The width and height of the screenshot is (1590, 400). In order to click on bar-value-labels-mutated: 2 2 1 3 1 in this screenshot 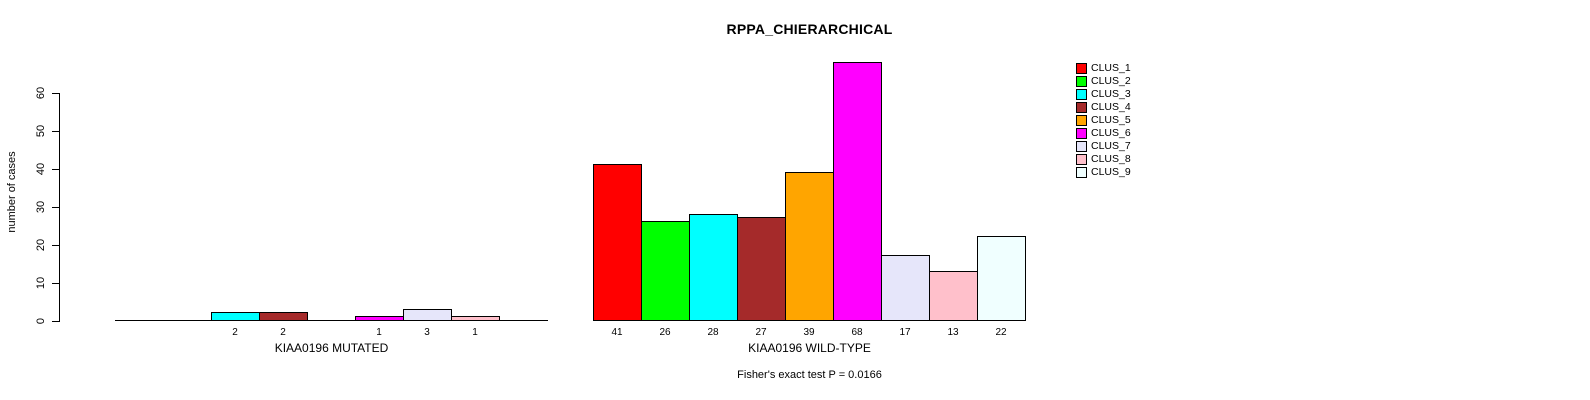, I will do `click(331, 333)`.